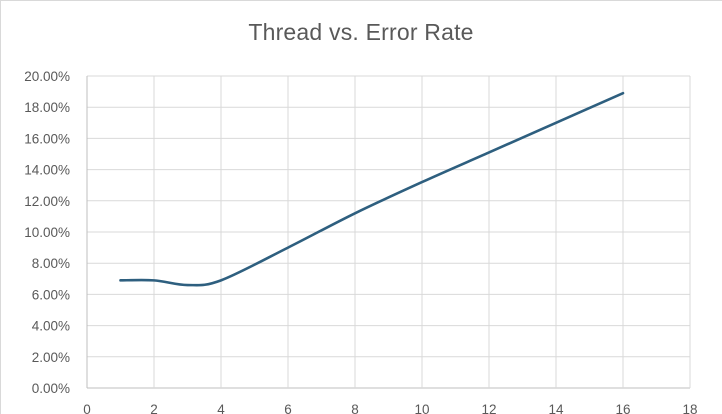 This screenshot has height=414, width=722. I want to click on y-tick-label: 8.00%, so click(51, 263).